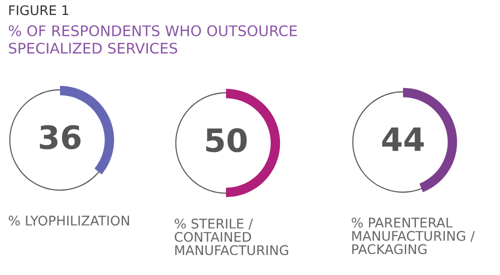 The height and width of the screenshot is (275, 500). Describe the element at coordinates (152, 39) in the screenshot. I see `text: % OF RESPONDENTS WHO OUTSOURCE SPECIALIZED SERVICES` at that location.